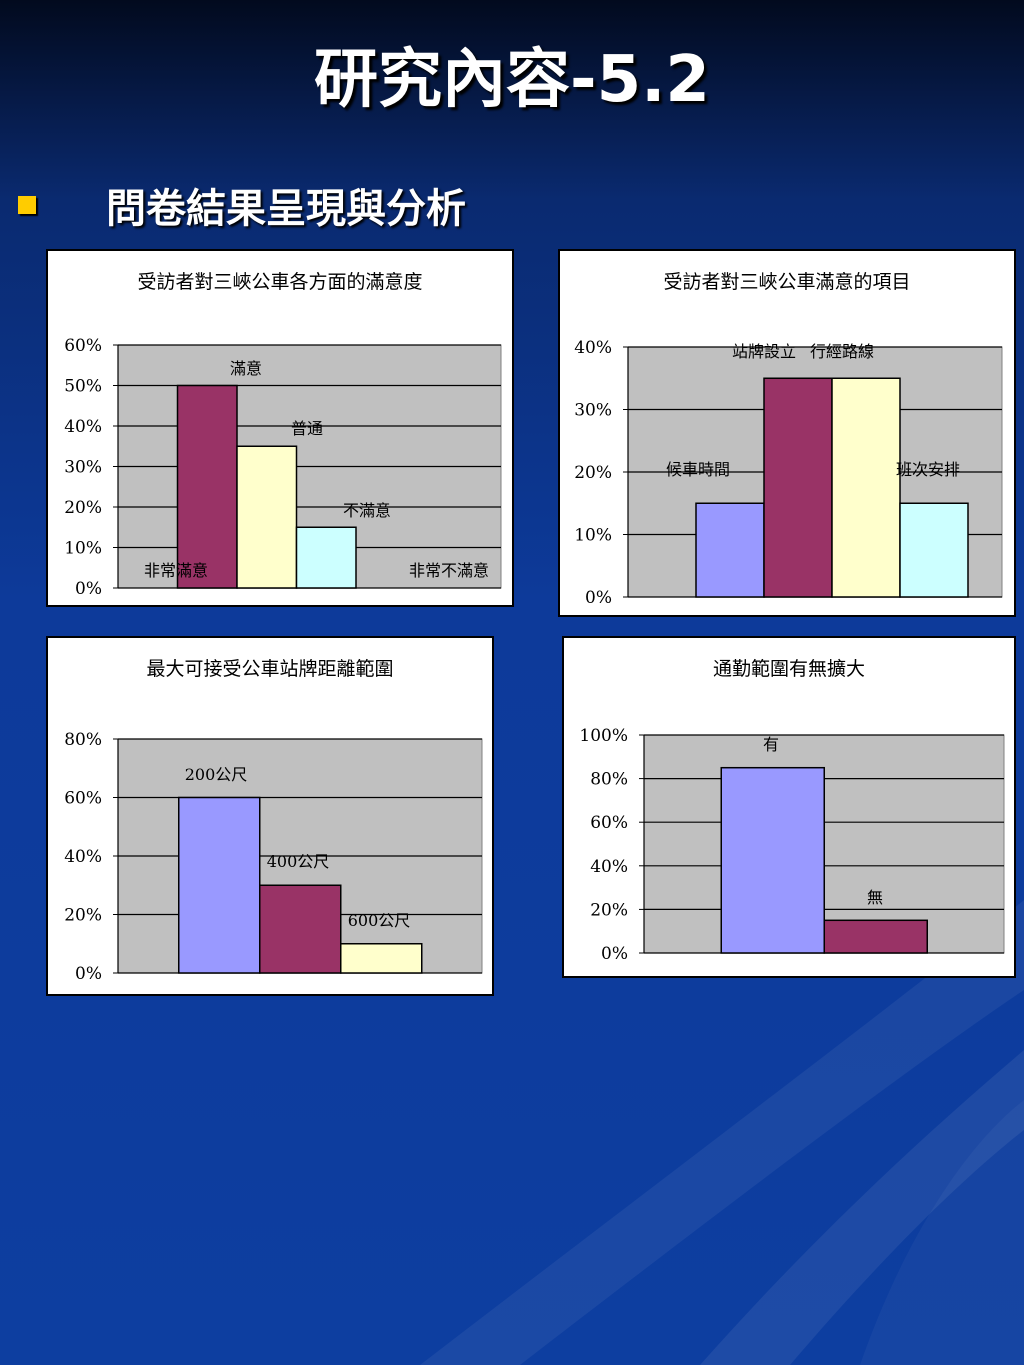  What do you see at coordinates (280, 282) in the screenshot?
I see `chart-title: 受訪者對三峽公車各方面的滿意度` at bounding box center [280, 282].